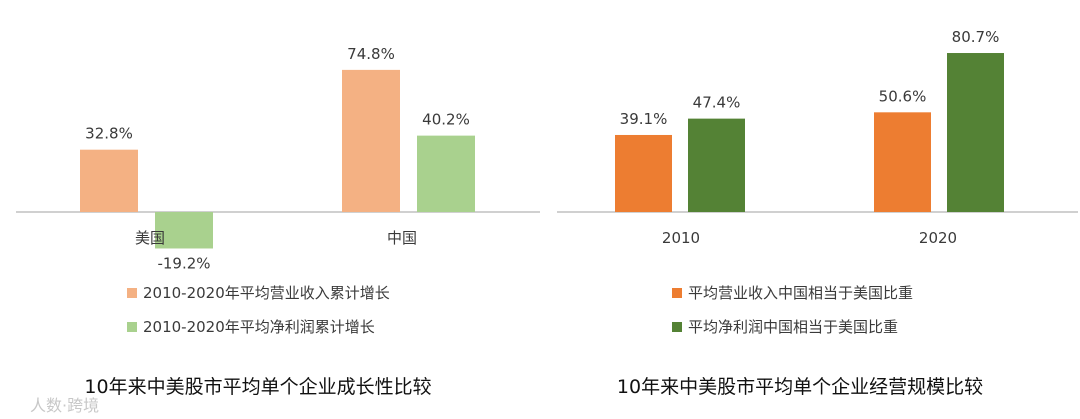 The width and height of the screenshot is (1080, 419). Describe the element at coordinates (938, 238) in the screenshot. I see `category-label: 2020` at that location.